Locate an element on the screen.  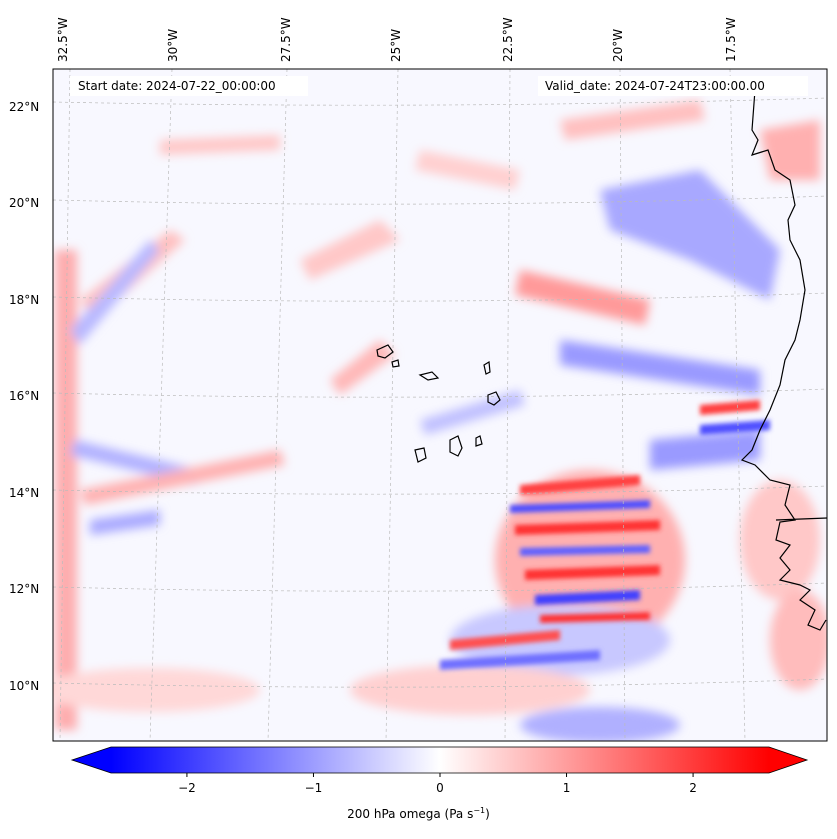
lon-label: 27.5°W is located at coordinates (286, 39).